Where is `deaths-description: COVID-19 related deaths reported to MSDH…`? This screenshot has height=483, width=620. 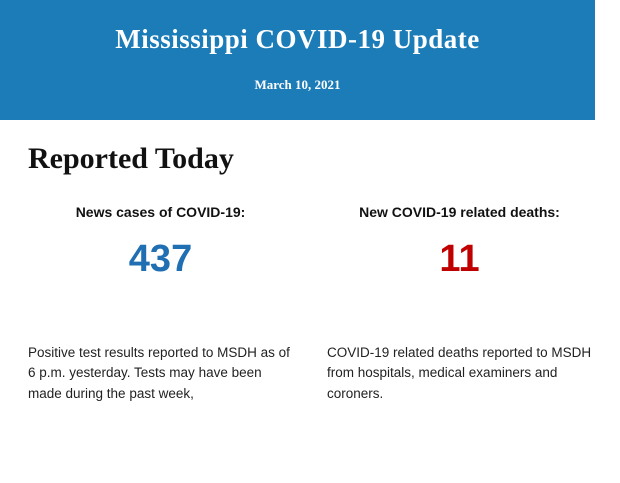
deaths-description: COVID-19 related deaths reported to MSDH… is located at coordinates (459, 373).